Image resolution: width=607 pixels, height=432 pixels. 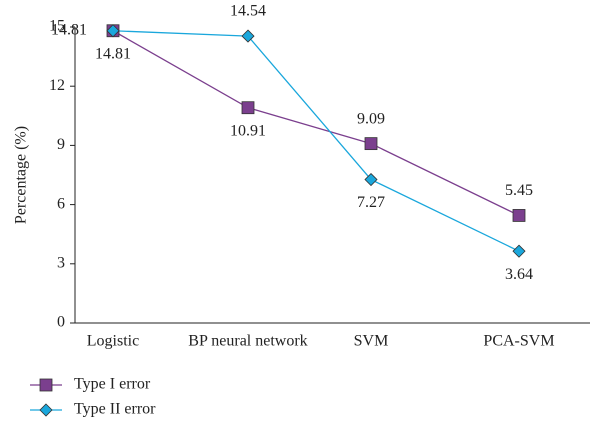 I want to click on data-label: 10.91, so click(x=248, y=130).